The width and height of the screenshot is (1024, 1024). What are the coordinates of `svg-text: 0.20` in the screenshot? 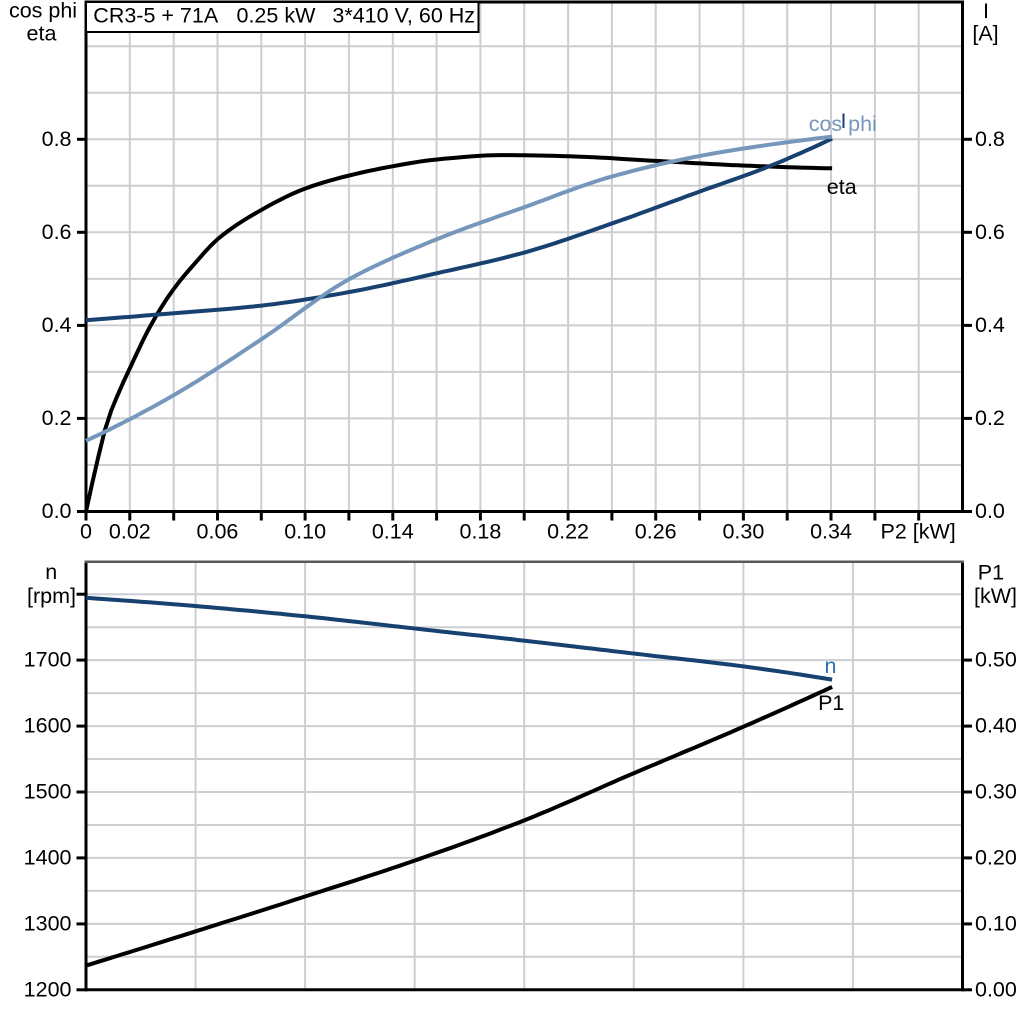 It's located at (996, 857).